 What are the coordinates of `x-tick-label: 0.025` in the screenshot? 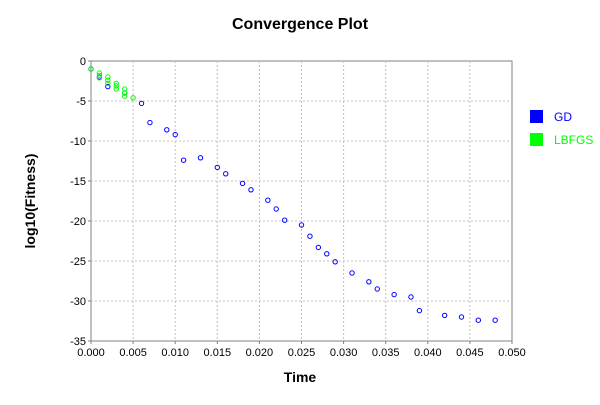 It's located at (302, 353).